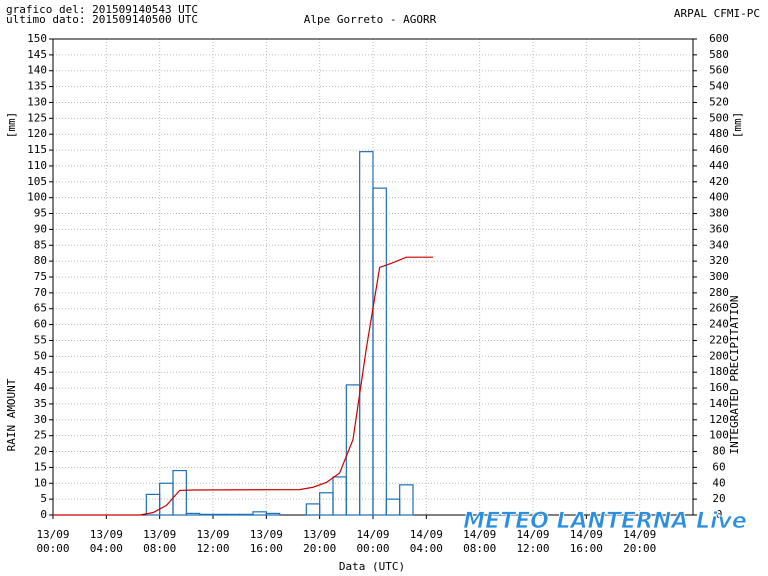 Image resolution: width=768 pixels, height=576 pixels. I want to click on y2-tick-label: 200, so click(719, 355).